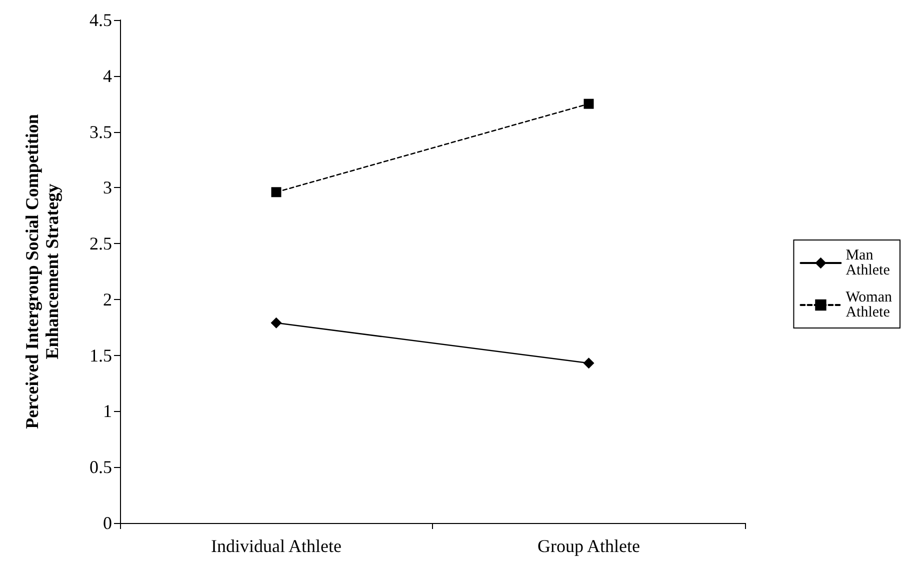 This screenshot has height=568, width=910. What do you see at coordinates (101, 355) in the screenshot?
I see `y-tick-label: 1.5` at bounding box center [101, 355].